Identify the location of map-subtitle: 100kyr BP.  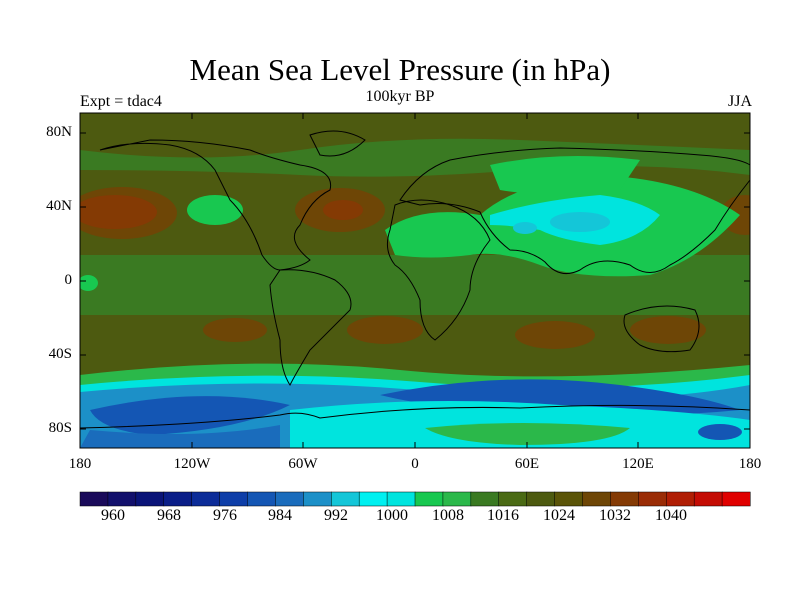
(400, 96).